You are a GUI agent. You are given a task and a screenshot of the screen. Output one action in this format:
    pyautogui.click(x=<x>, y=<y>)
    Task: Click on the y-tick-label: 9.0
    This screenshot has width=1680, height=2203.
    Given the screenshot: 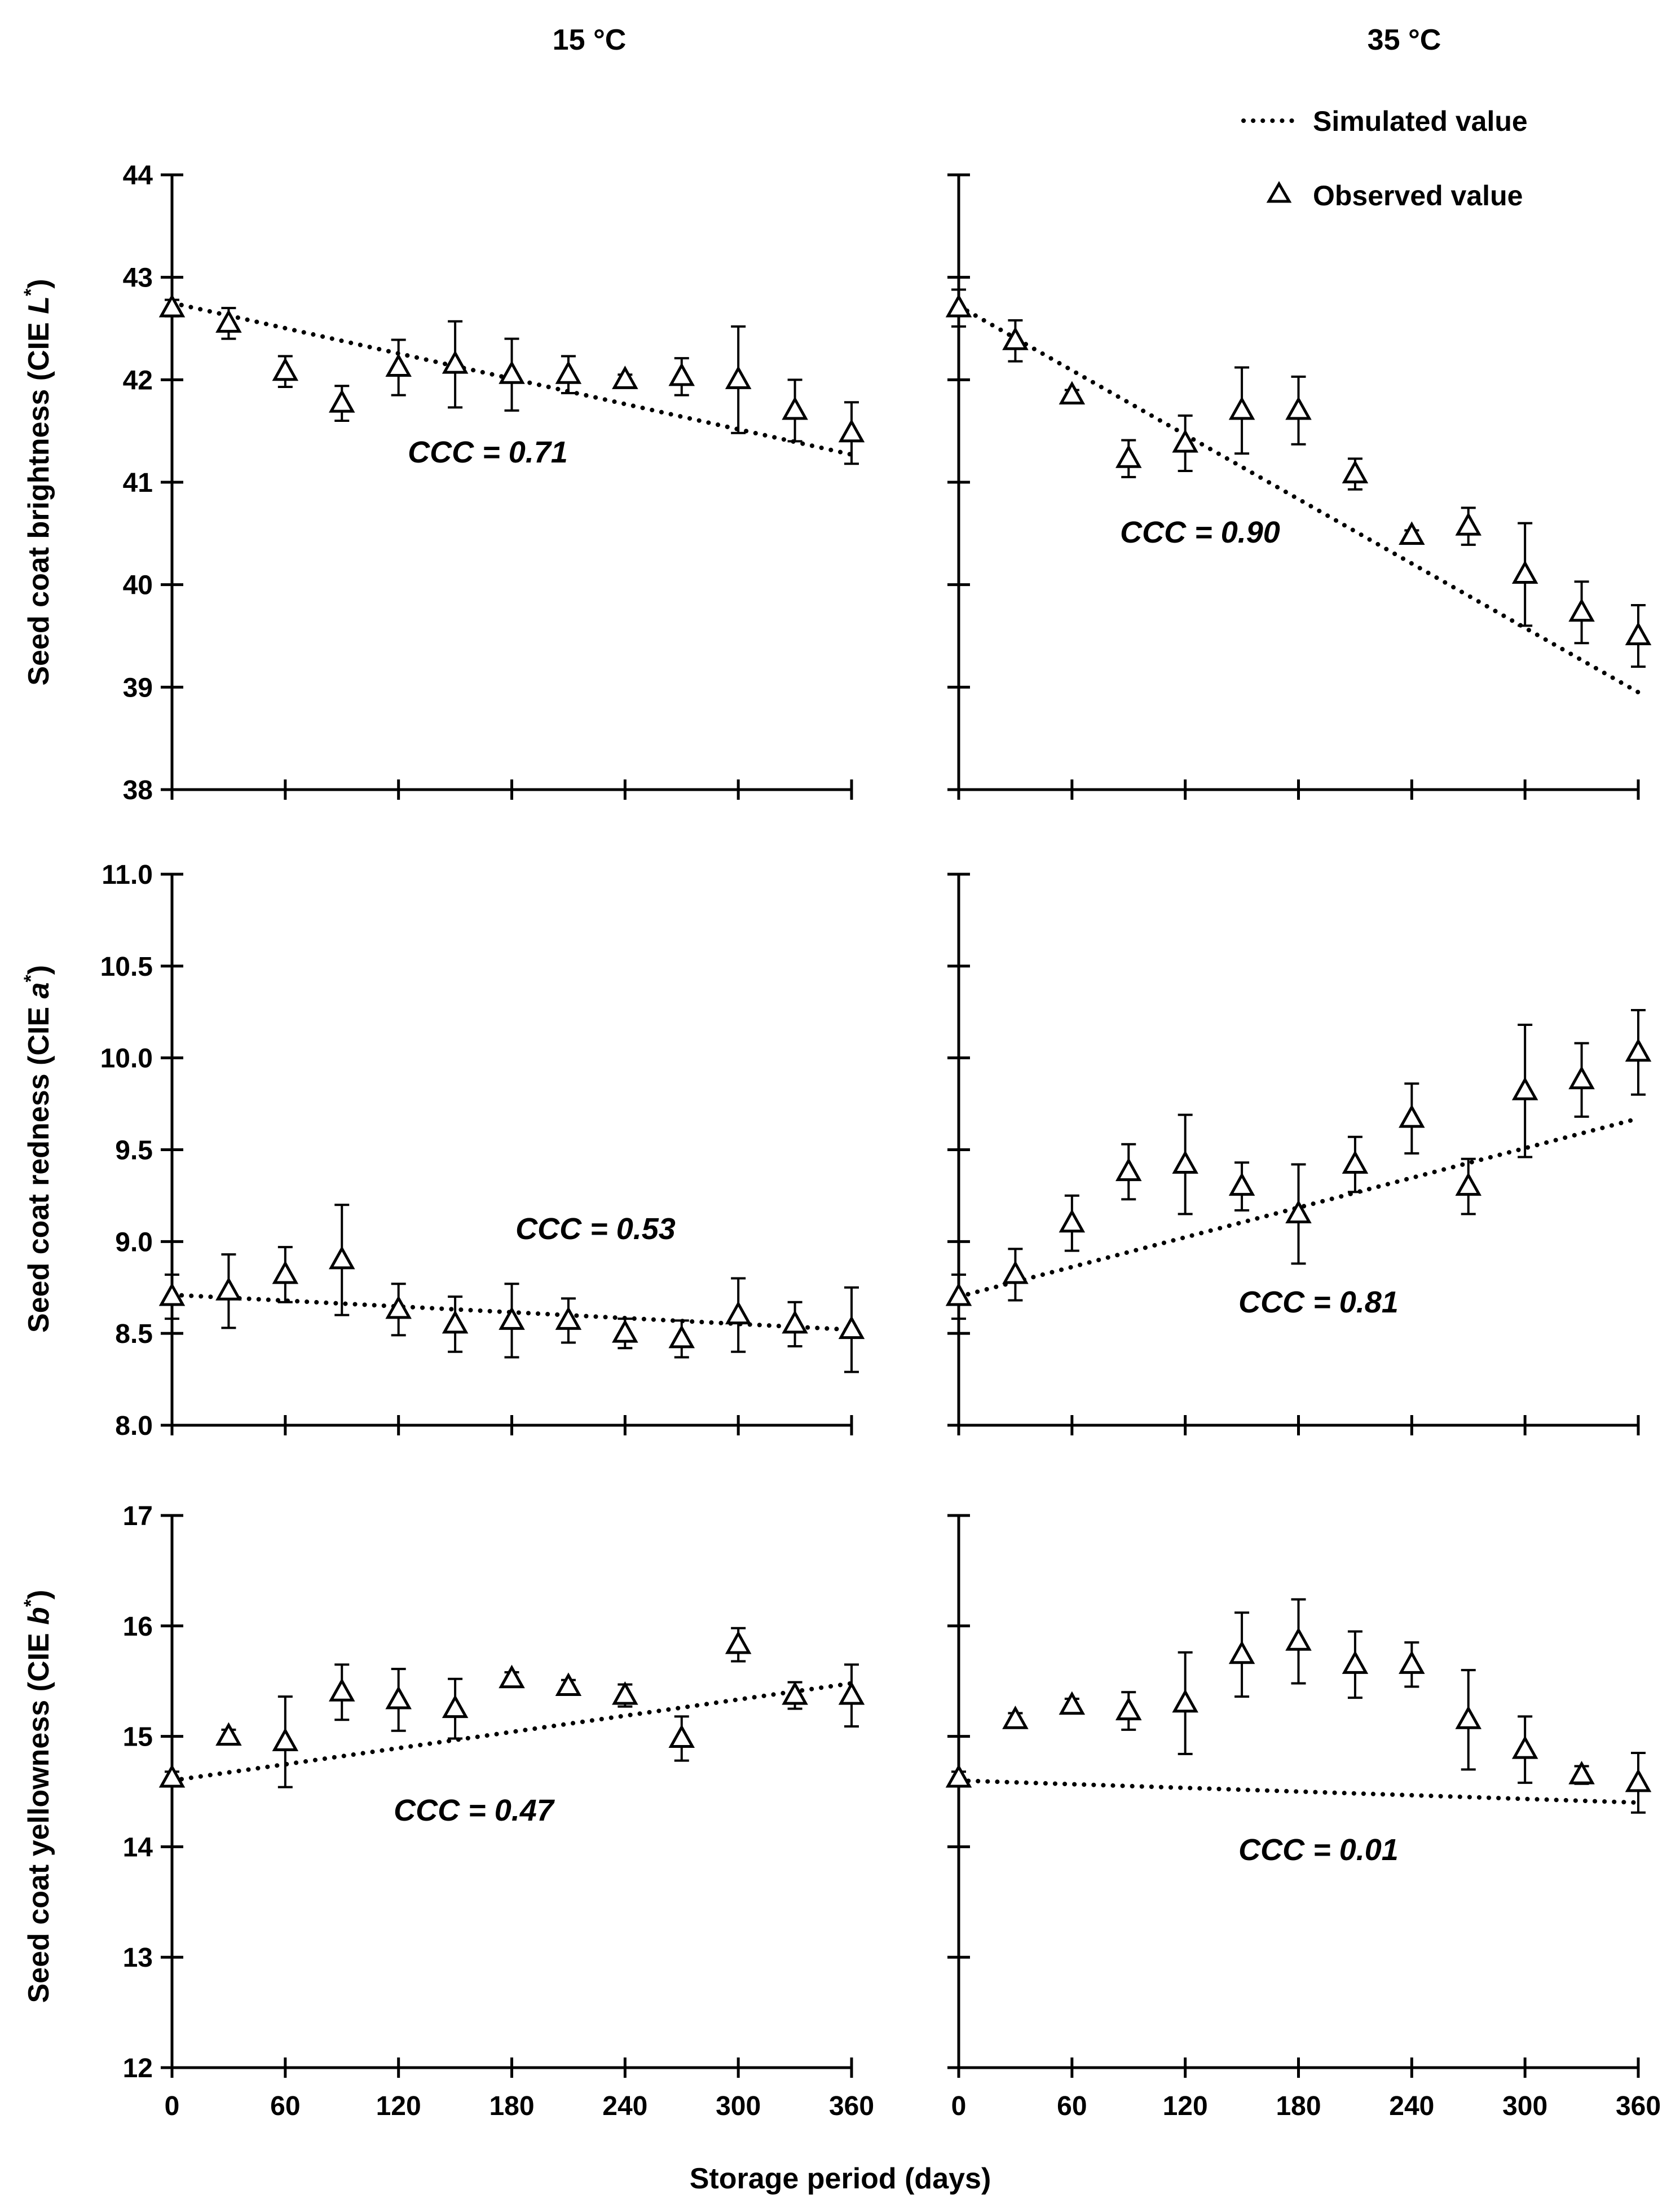 What is the action you would take?
    pyautogui.click(x=134, y=1242)
    